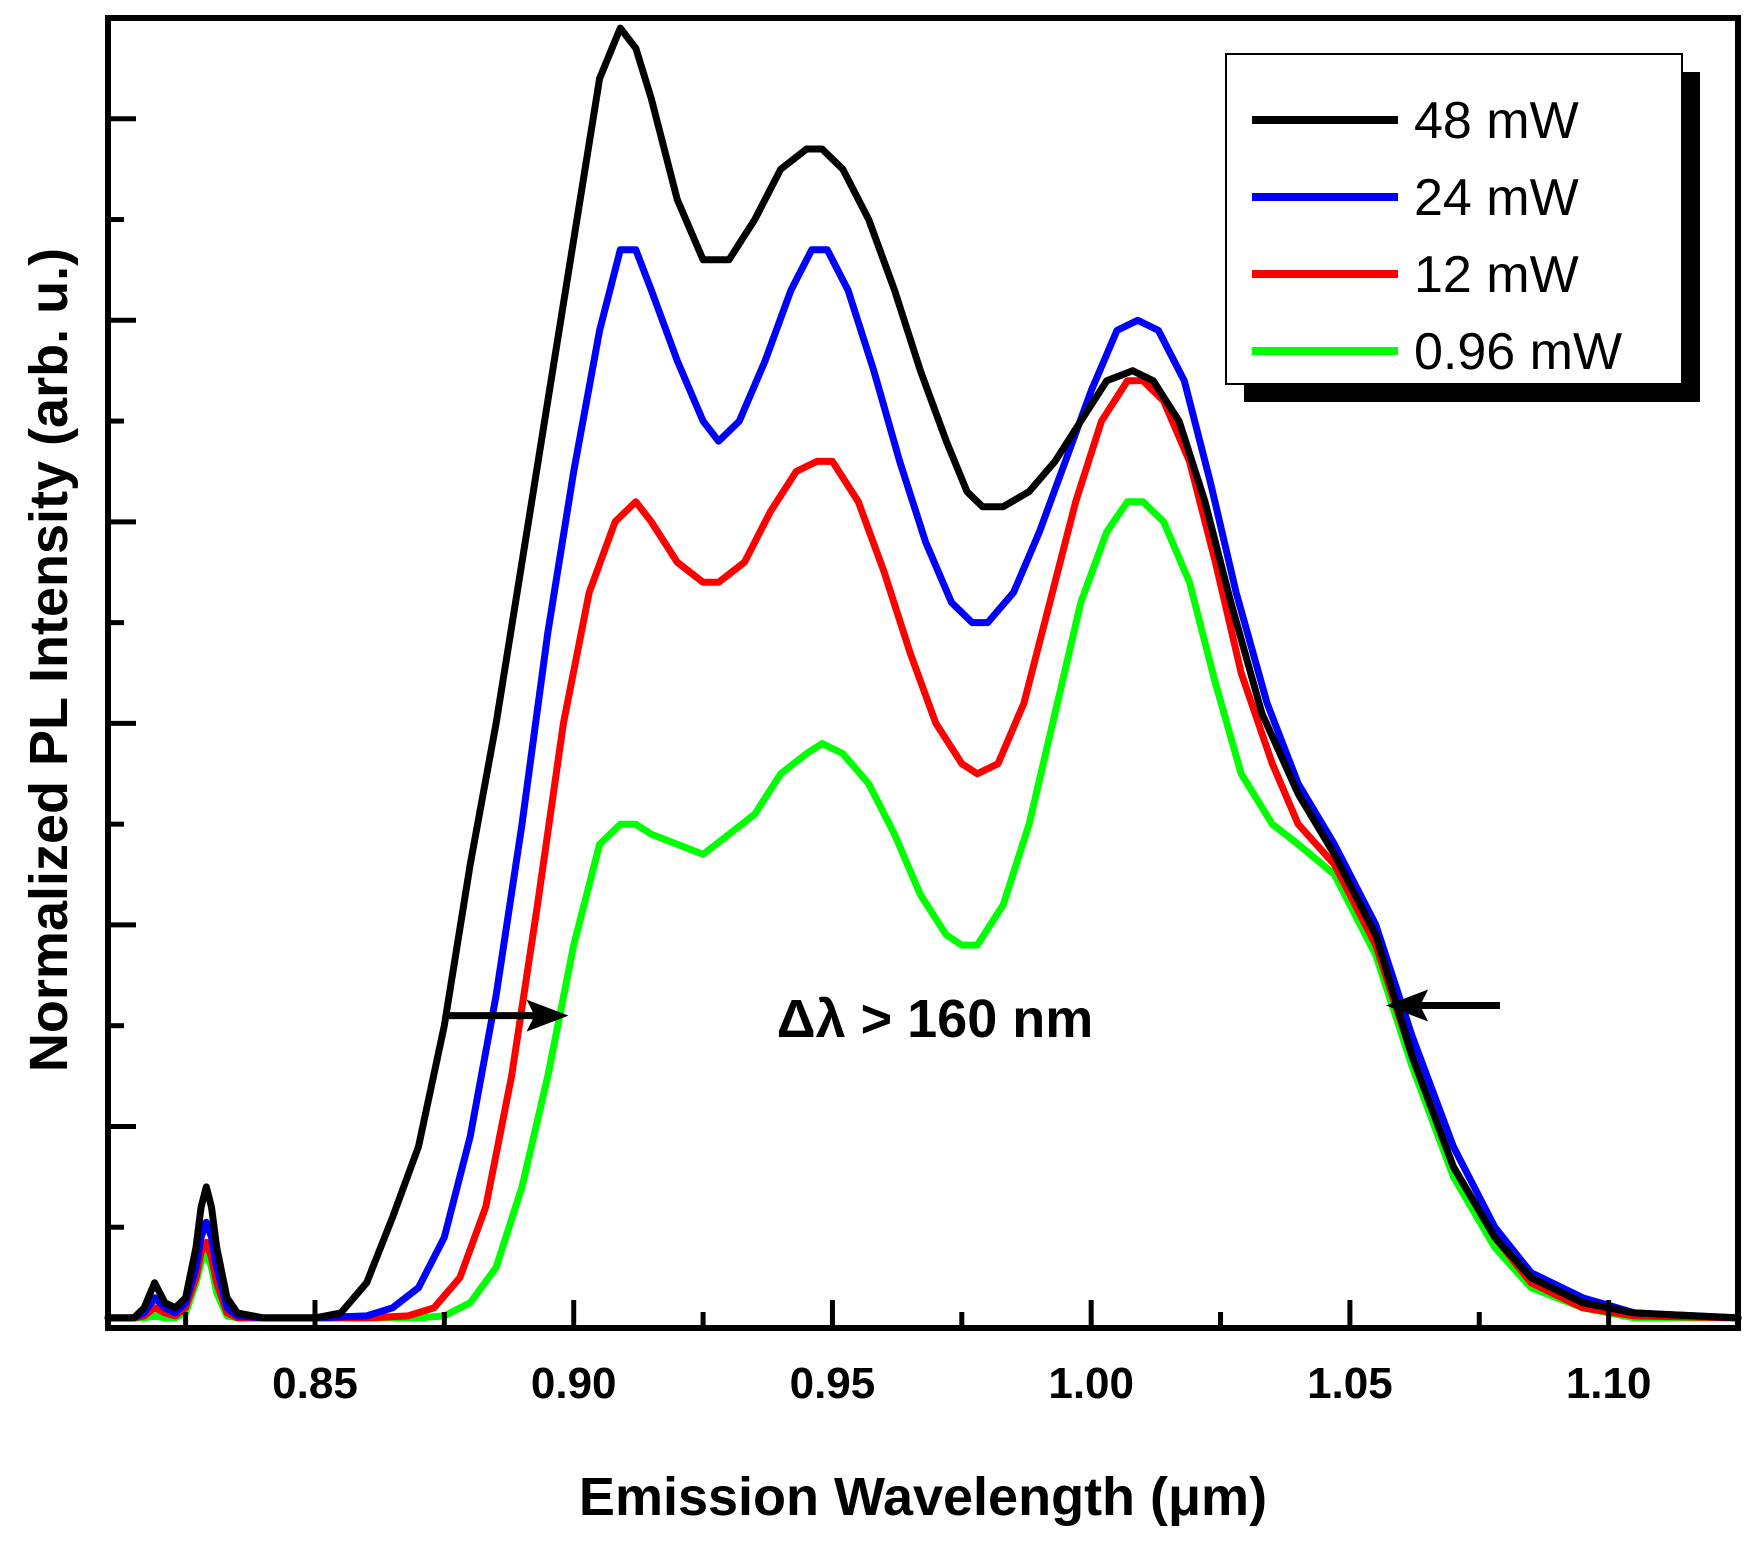 The image size is (1755, 1546). What do you see at coordinates (1609, 1383) in the screenshot?
I see `x-tick-label: 1.10` at bounding box center [1609, 1383].